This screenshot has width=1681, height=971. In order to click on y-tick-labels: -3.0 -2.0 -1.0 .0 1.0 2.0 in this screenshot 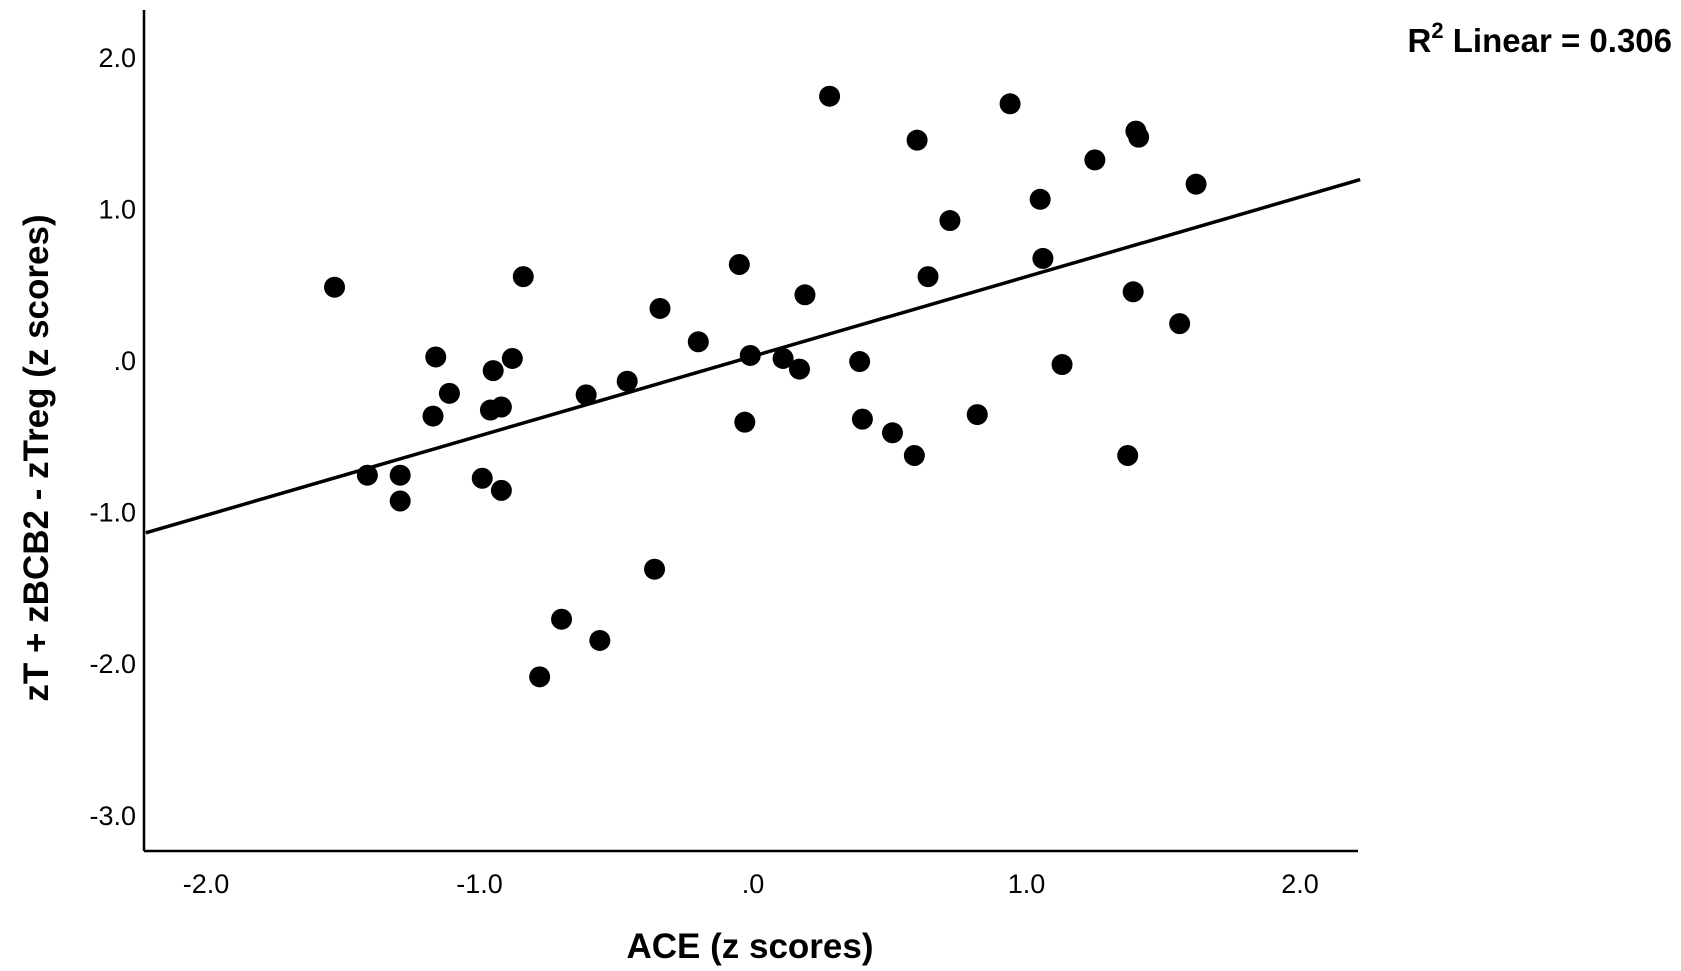, I will do `click(112, 437)`.